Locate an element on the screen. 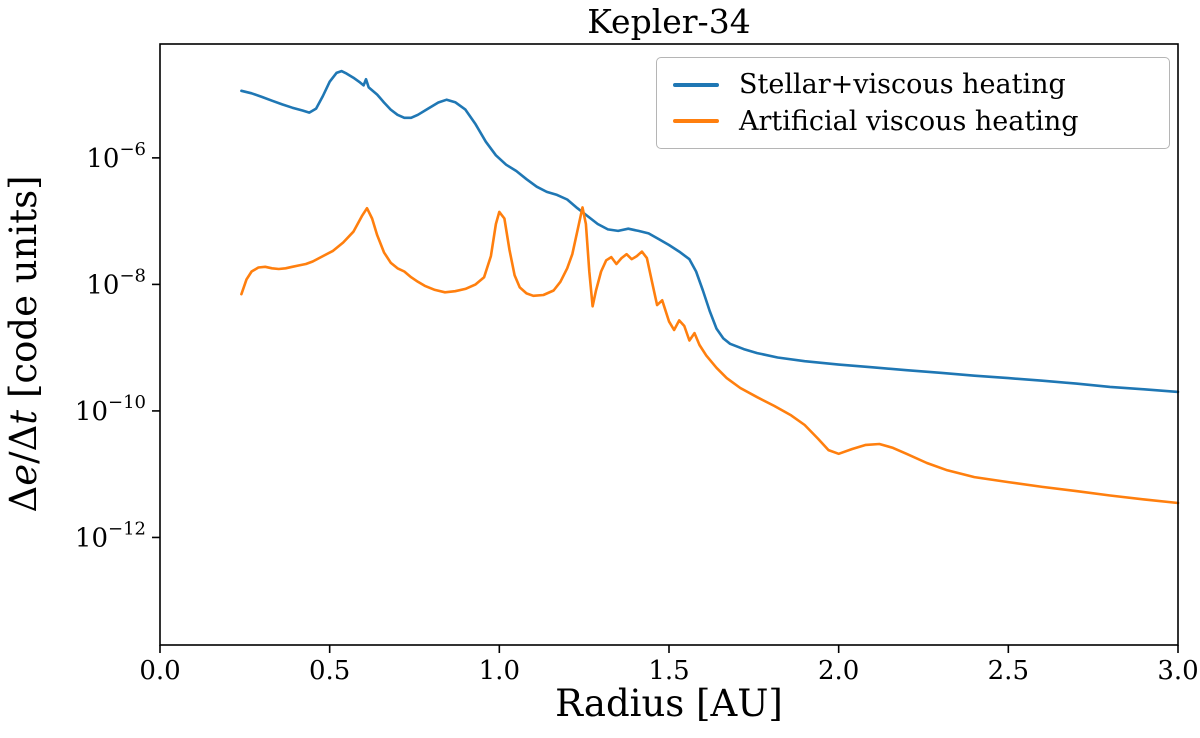  y-axis-label-var-t: t is located at coordinates (23, 417).